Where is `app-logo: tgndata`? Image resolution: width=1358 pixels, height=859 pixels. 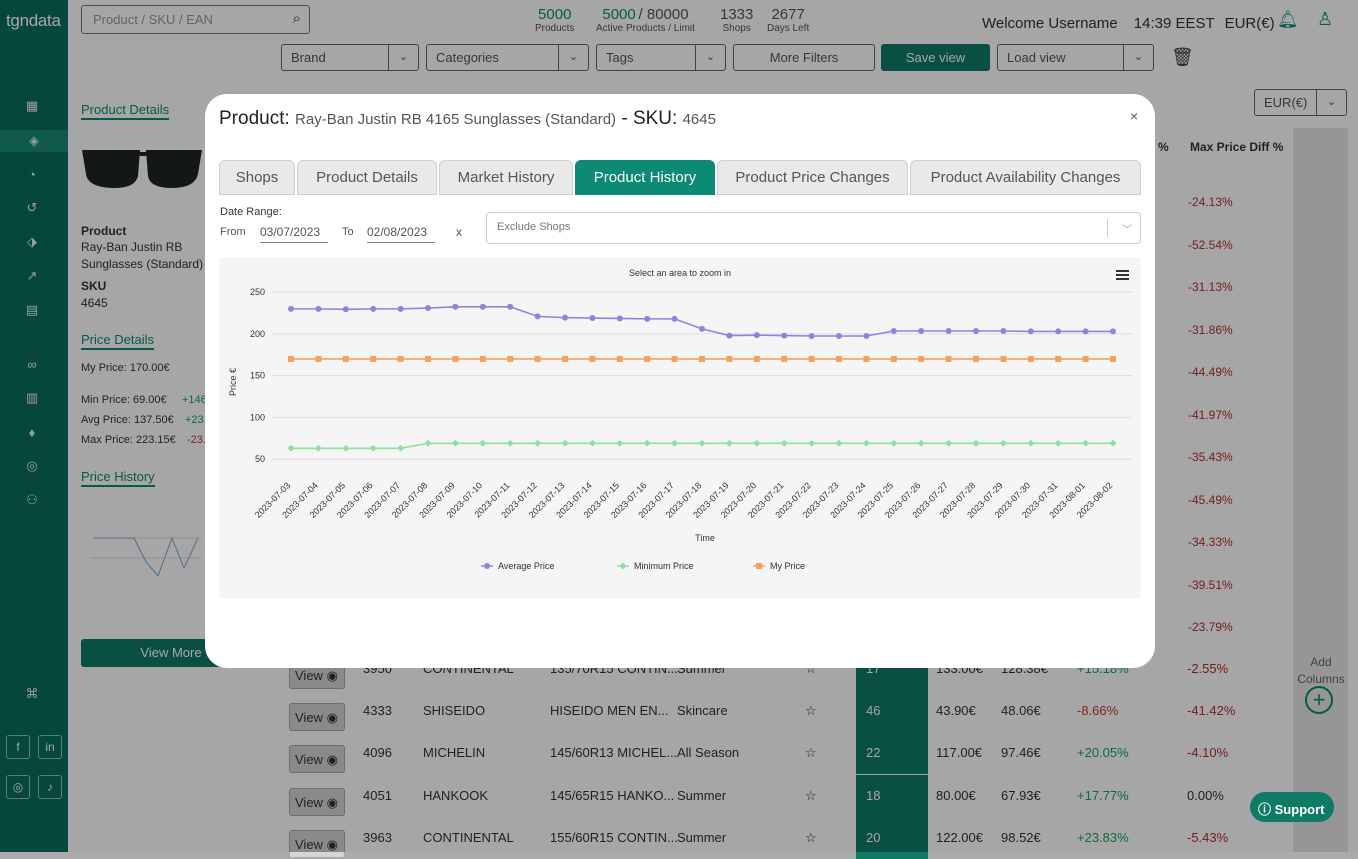
app-logo: tgndata is located at coordinates (33, 20).